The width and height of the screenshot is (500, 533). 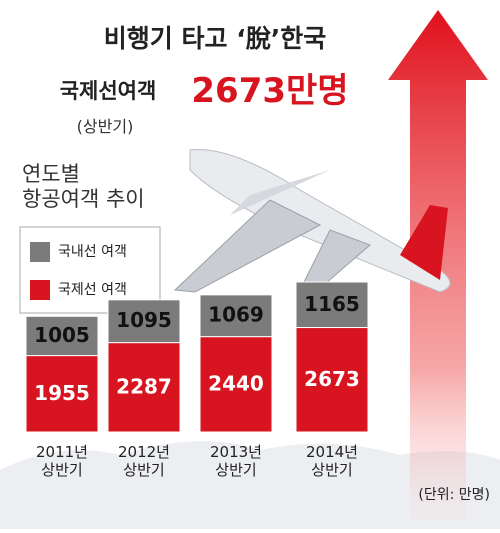 I want to click on value-label: 2673, so click(x=332, y=378).